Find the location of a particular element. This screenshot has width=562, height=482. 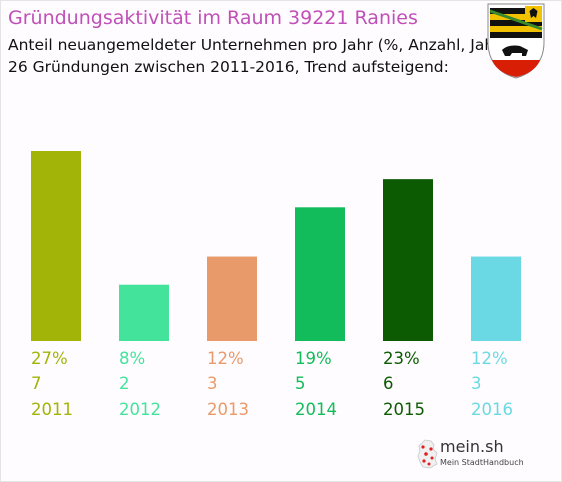

percent-label-2013: 12% is located at coordinates (225, 358).